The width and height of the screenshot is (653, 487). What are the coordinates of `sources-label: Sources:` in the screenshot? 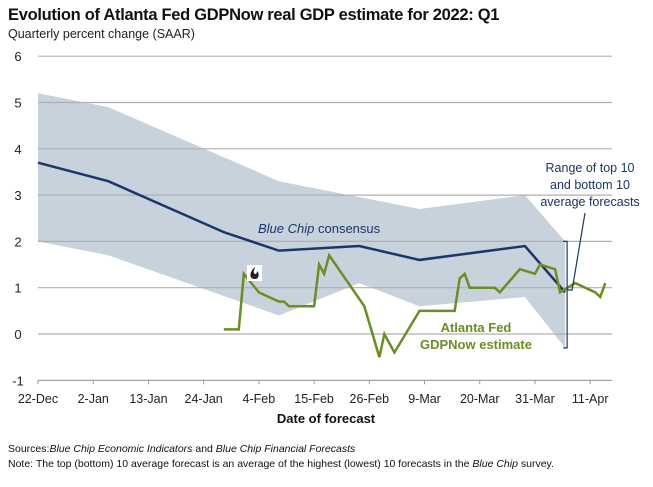 It's located at (29, 449).